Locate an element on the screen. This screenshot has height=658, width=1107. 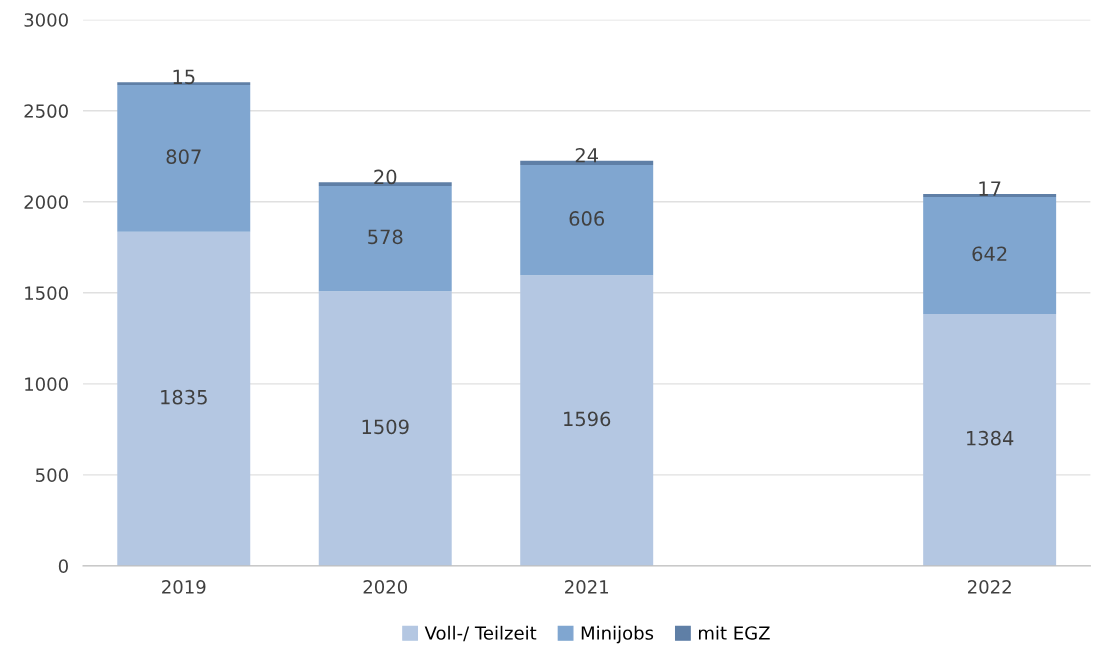
y-tick-label: 500 is located at coordinates (52, 475).